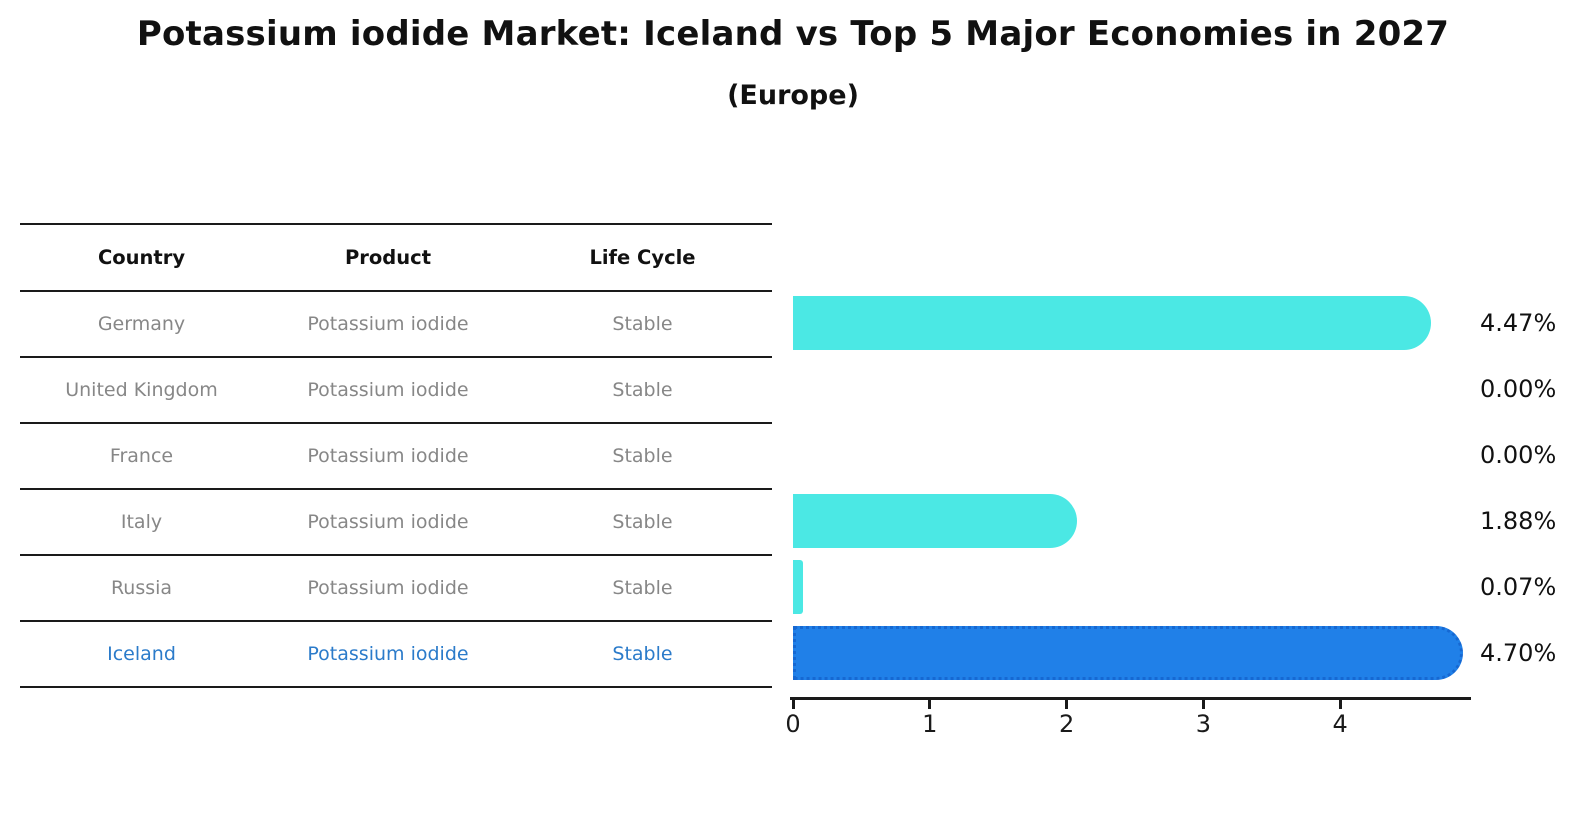 The width and height of the screenshot is (1586, 823). I want to click on x-tick-label: 2, so click(1066, 724).